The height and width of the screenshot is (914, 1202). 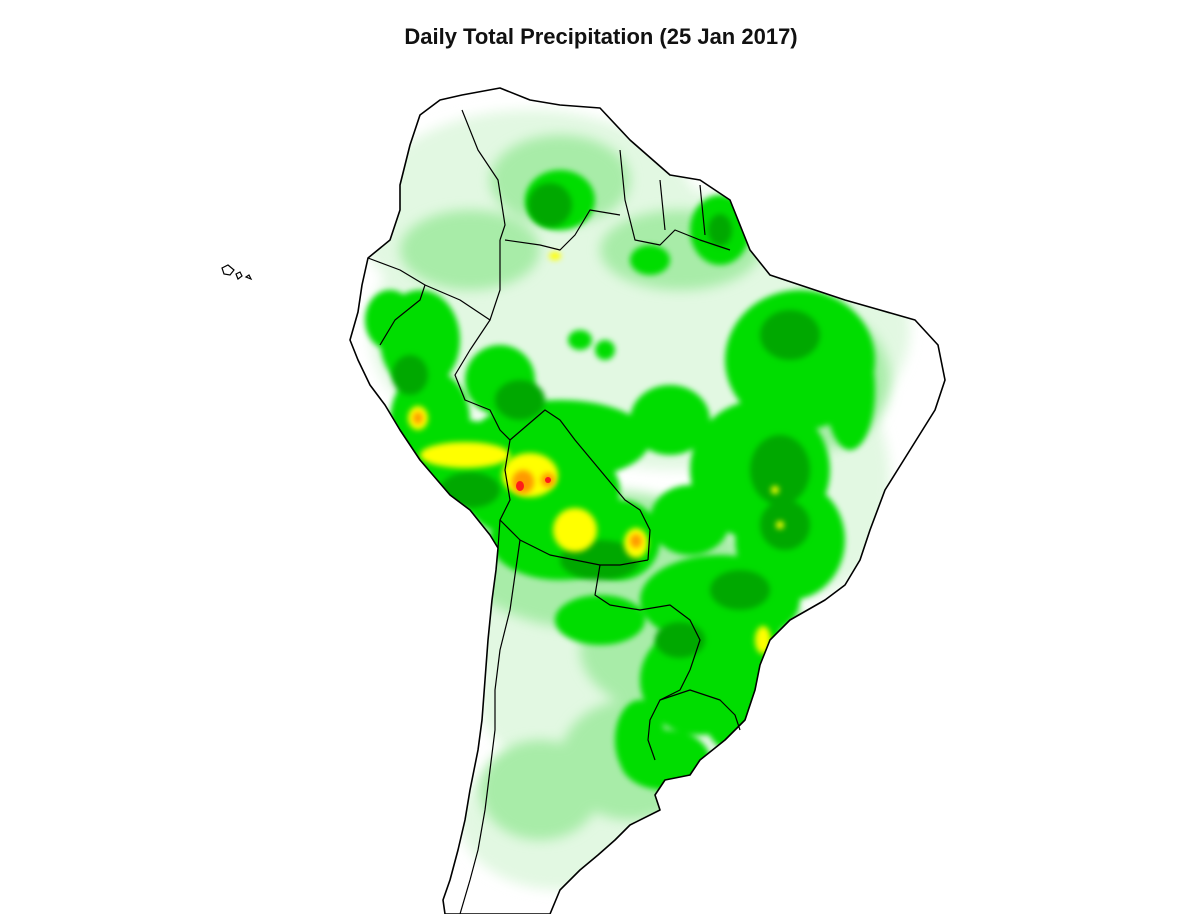 I want to click on border-argentina-brazil, so click(x=669, y=715).